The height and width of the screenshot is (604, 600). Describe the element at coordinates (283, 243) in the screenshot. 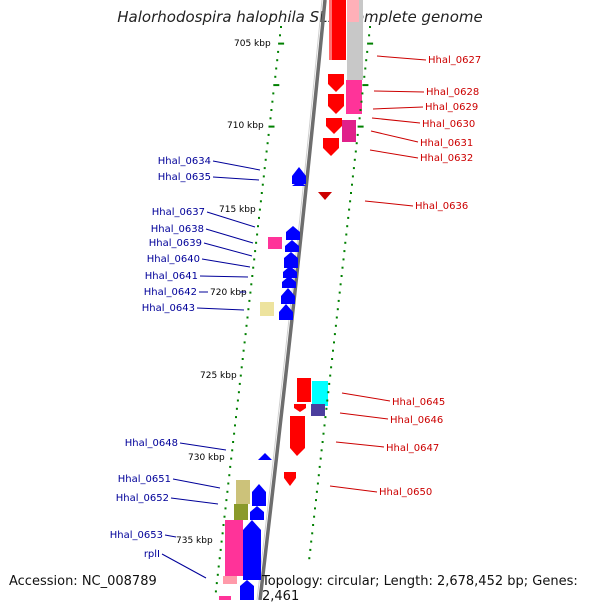

I see `reverse-gene-cluster-mid` at that location.